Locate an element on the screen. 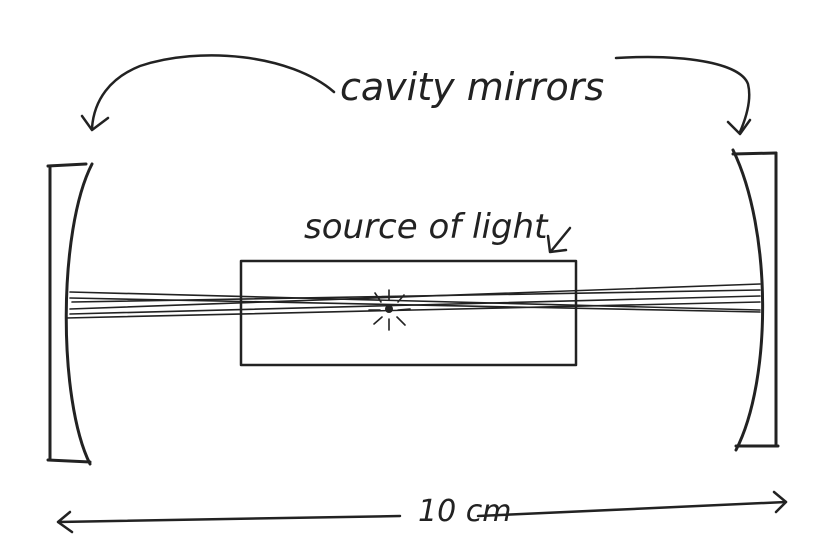 This screenshot has width=829, height=559. light-rays is located at coordinates (413, 301).